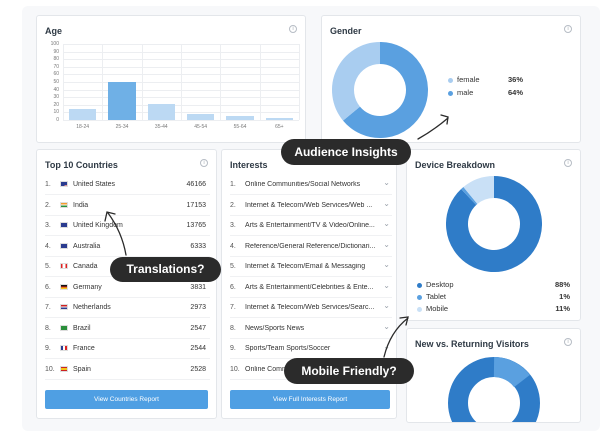 The image size is (615, 433). I want to click on age-y-tick-label: 90, so click(56, 51).